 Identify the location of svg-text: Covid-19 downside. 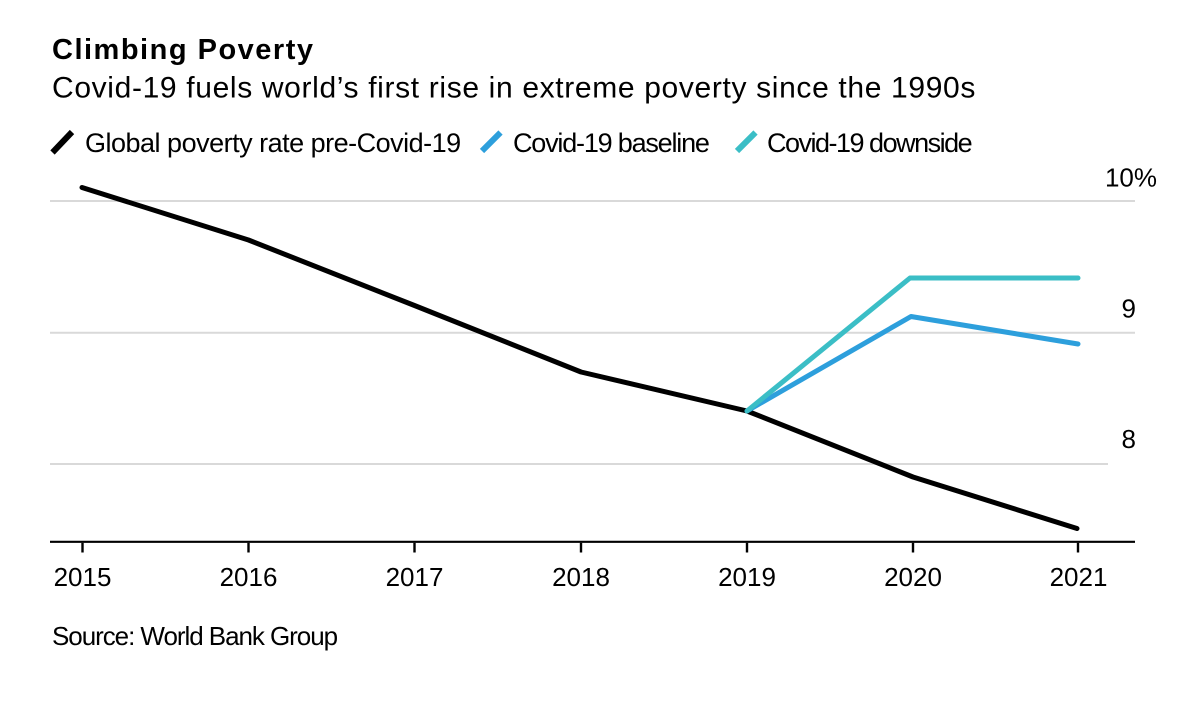
(869, 143).